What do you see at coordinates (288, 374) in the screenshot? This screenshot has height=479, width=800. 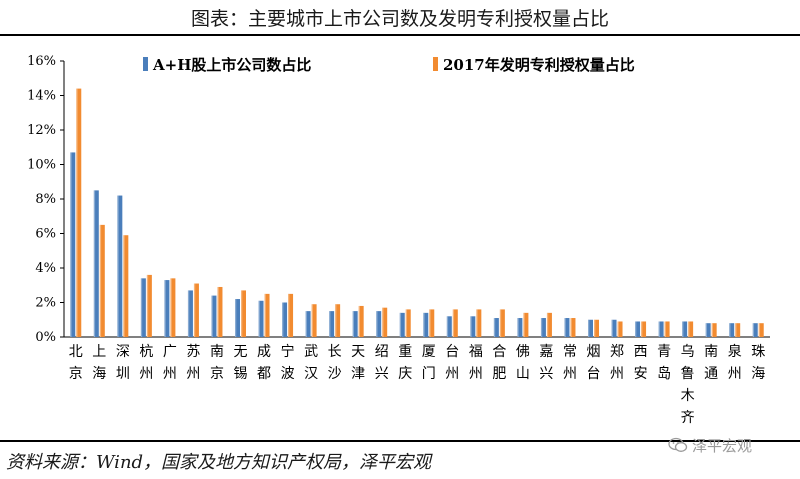 I see `category-label: 波` at bounding box center [288, 374].